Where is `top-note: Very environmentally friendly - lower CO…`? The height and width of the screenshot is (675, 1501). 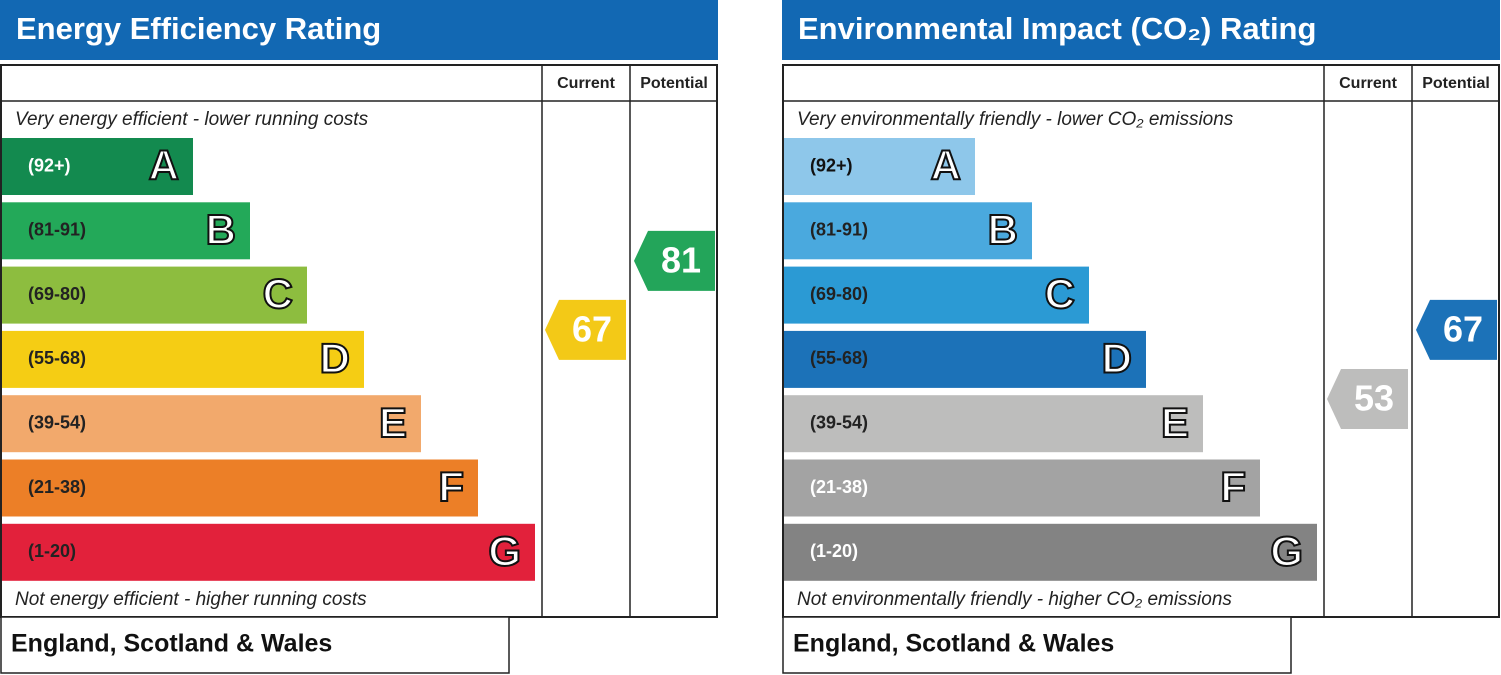 top-note: Very environmentally friendly - lower CO… is located at coordinates (1015, 119).